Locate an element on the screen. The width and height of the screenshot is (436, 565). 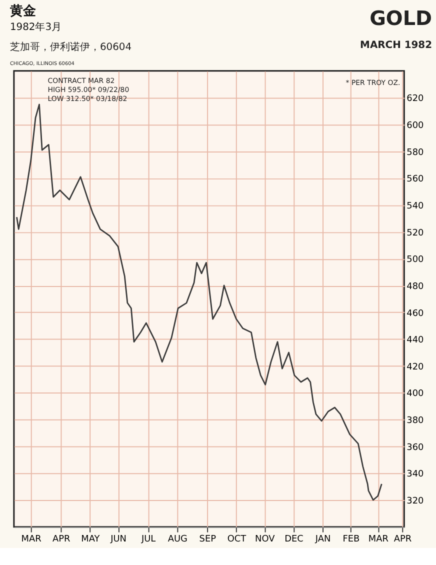
y-tick-label: 580 is located at coordinates (415, 153).